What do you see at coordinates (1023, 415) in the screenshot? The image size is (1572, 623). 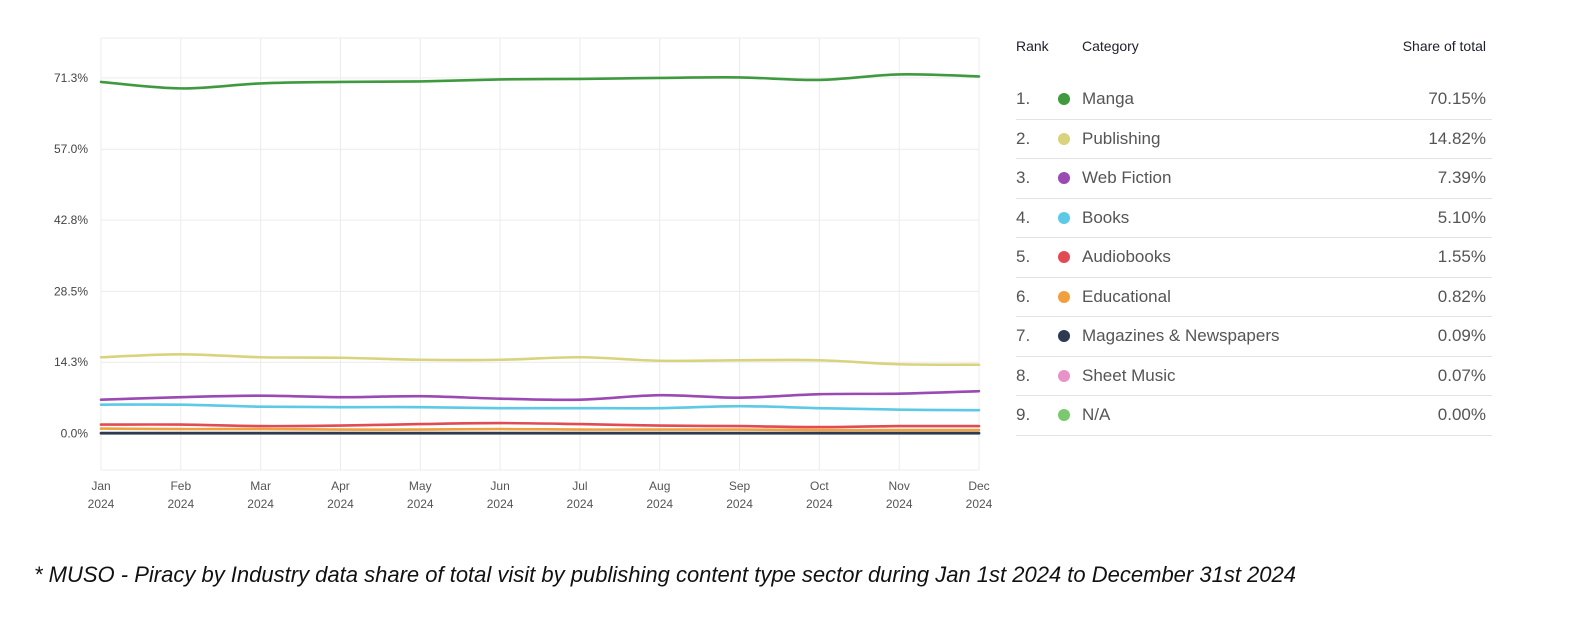 I see `legend-rank: 9.` at bounding box center [1023, 415].